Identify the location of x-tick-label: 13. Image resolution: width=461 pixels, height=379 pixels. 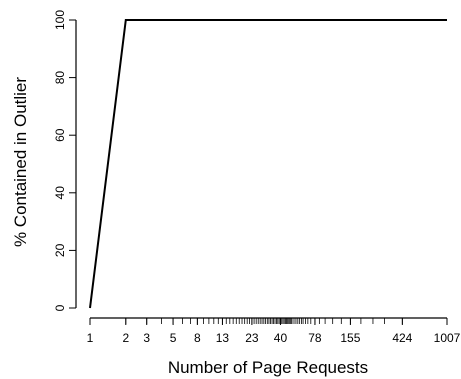
(223, 338).